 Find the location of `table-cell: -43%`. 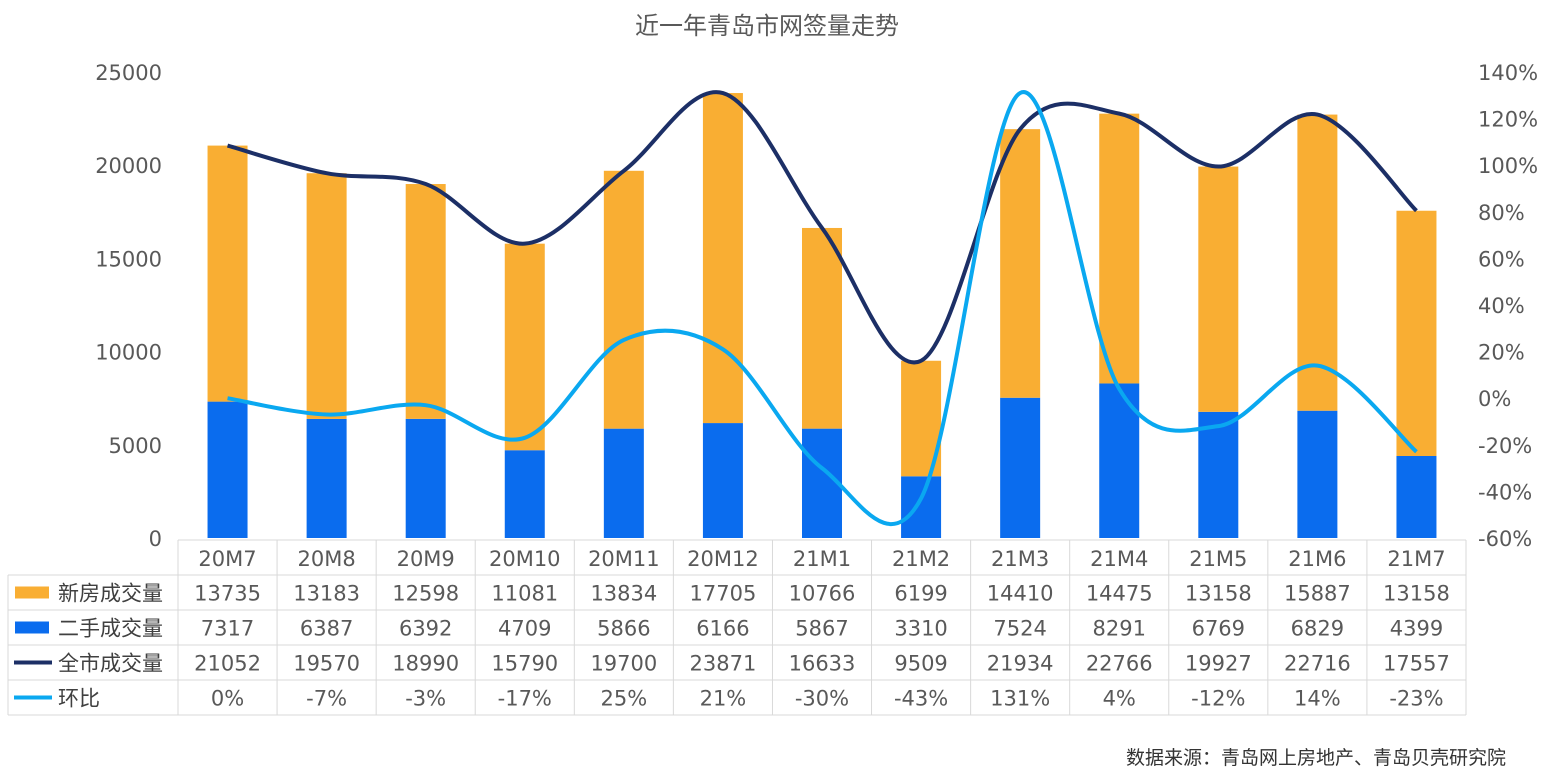

table-cell: -43% is located at coordinates (921, 699).